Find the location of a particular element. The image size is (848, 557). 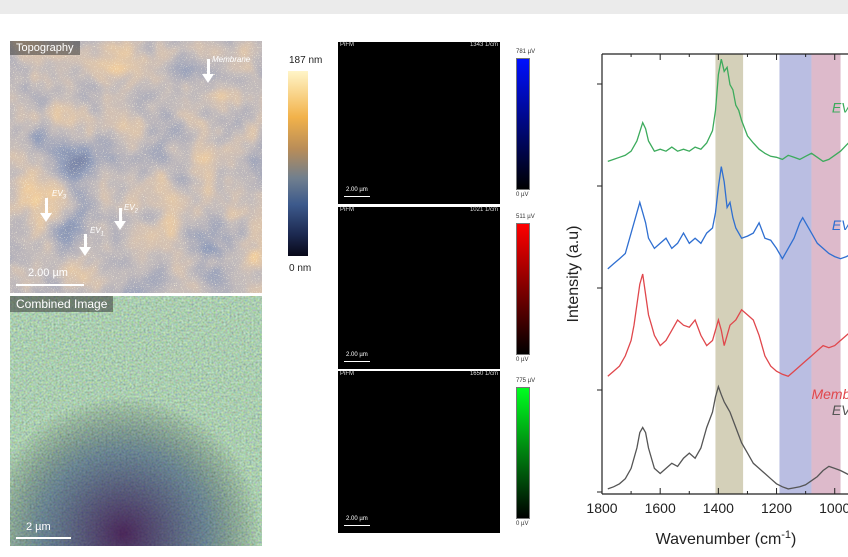

x-tick-label: 1200 is located at coordinates (776, 508).